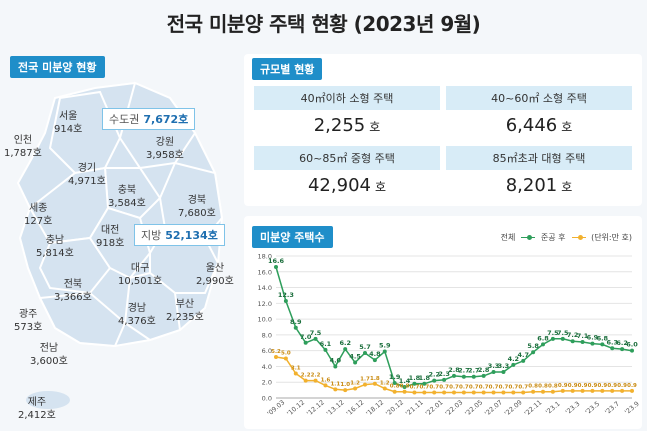  Describe the element at coordinates (508, 237) in the screenshot. I see `legend-total-label: 전체` at that location.